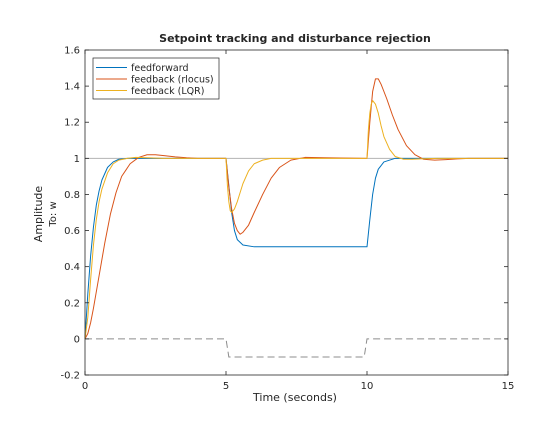 The image size is (560, 424). Describe the element at coordinates (72, 123) in the screenshot. I see `y-tick-label: 1.2` at that location.